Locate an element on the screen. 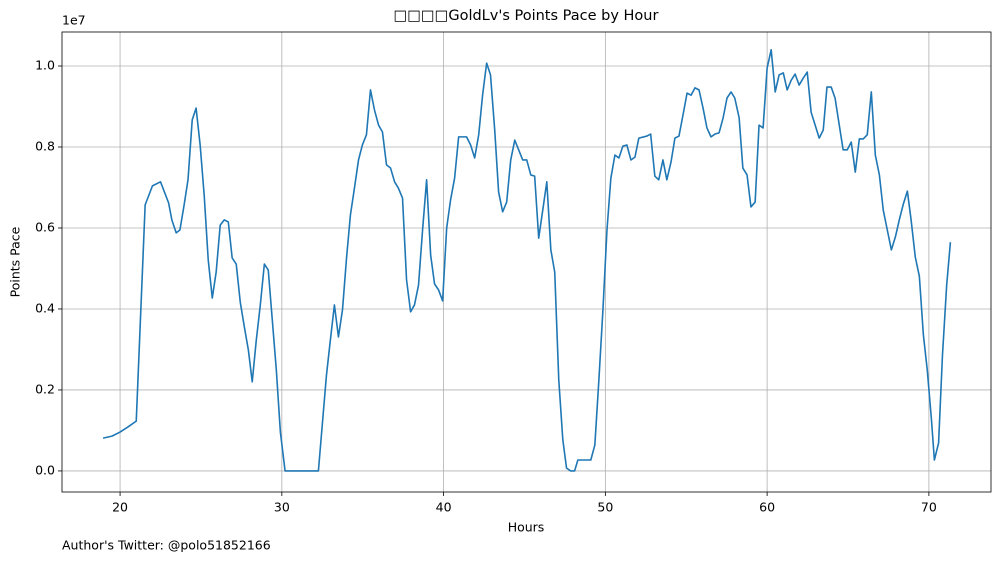 This screenshot has width=1001, height=562. y-tick-label: 1.0 is located at coordinates (45, 65).